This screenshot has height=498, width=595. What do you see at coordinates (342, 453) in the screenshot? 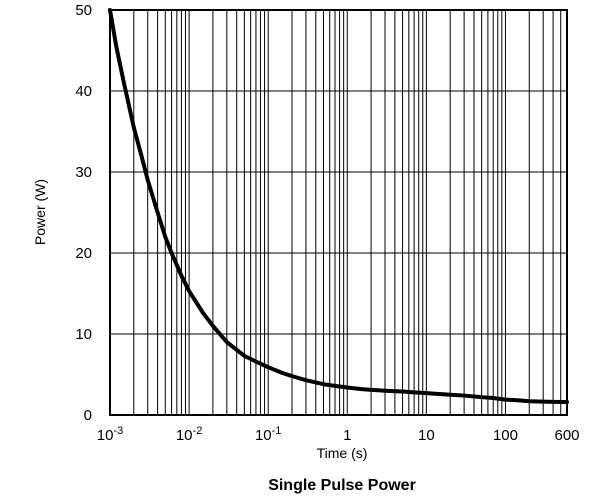
I see `x-axis-label: Time (s)` at bounding box center [342, 453].